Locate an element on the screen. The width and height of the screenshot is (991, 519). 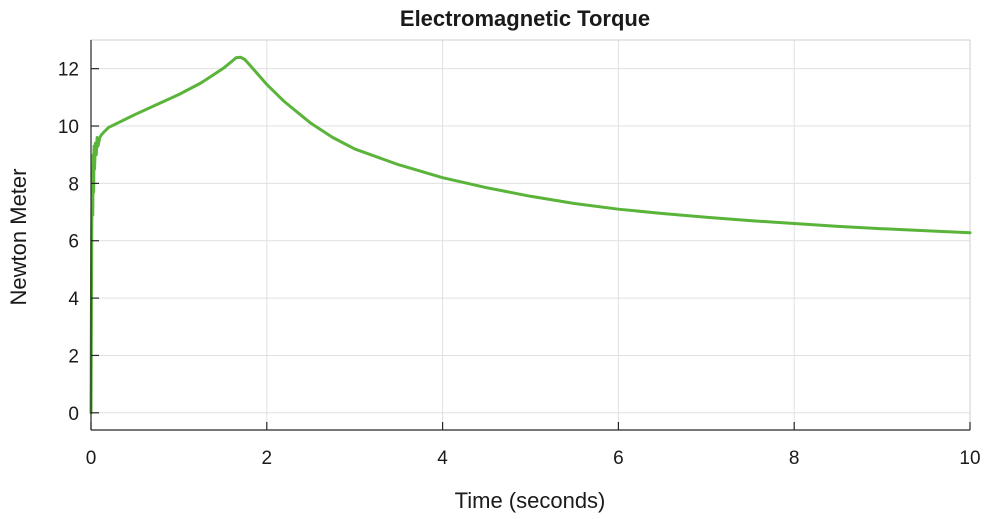
y-tick-label: 8 is located at coordinates (73, 184).